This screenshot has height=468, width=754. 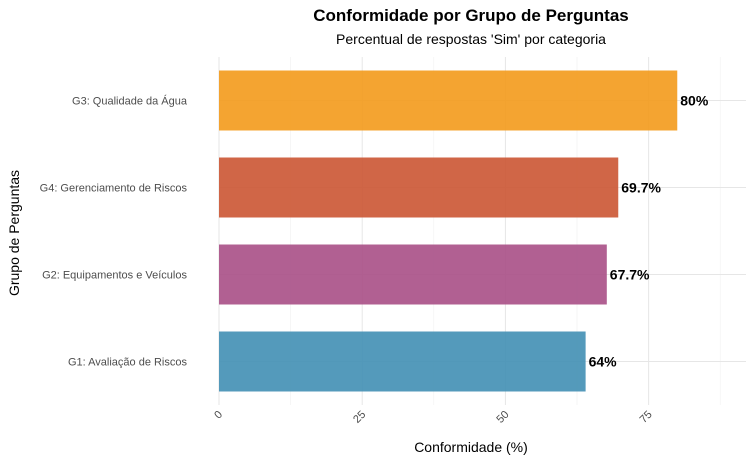 What do you see at coordinates (14, 233) in the screenshot?
I see `y-axis-title: Grupo de Perguntas` at bounding box center [14, 233].